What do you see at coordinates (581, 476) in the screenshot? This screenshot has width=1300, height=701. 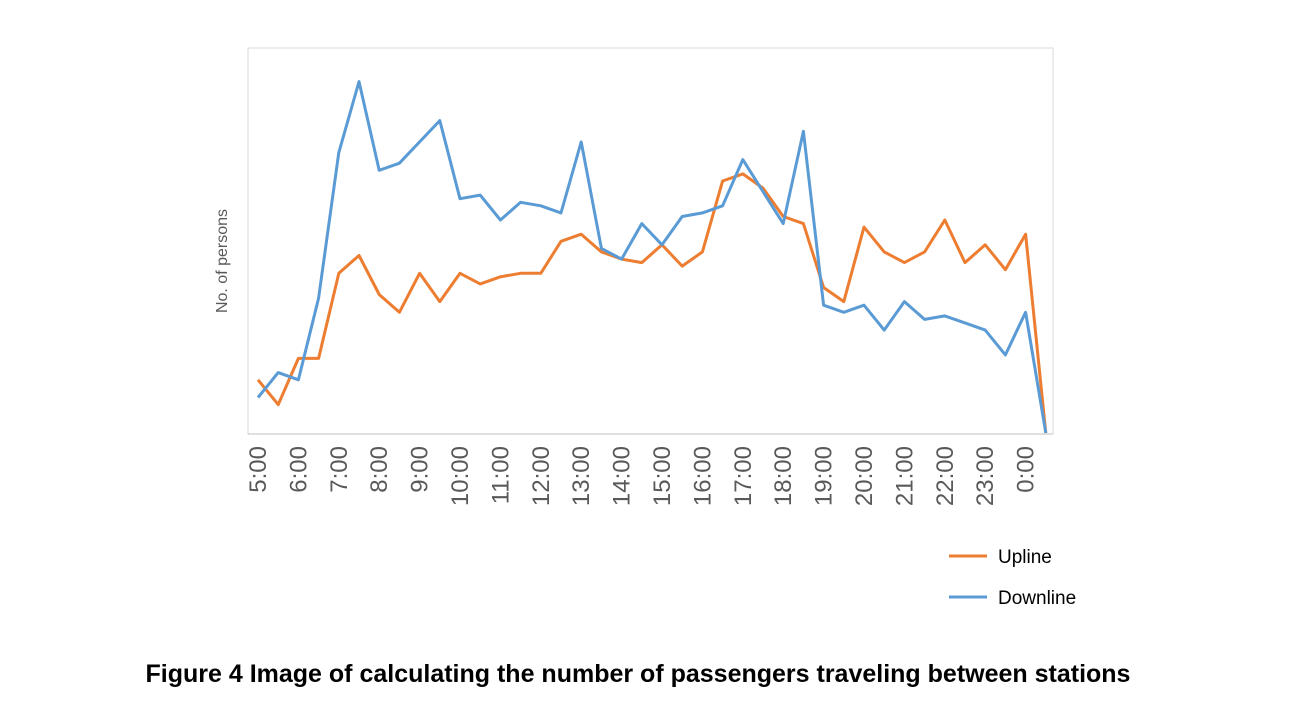 I see `x-tick-label: 13:00` at bounding box center [581, 476].